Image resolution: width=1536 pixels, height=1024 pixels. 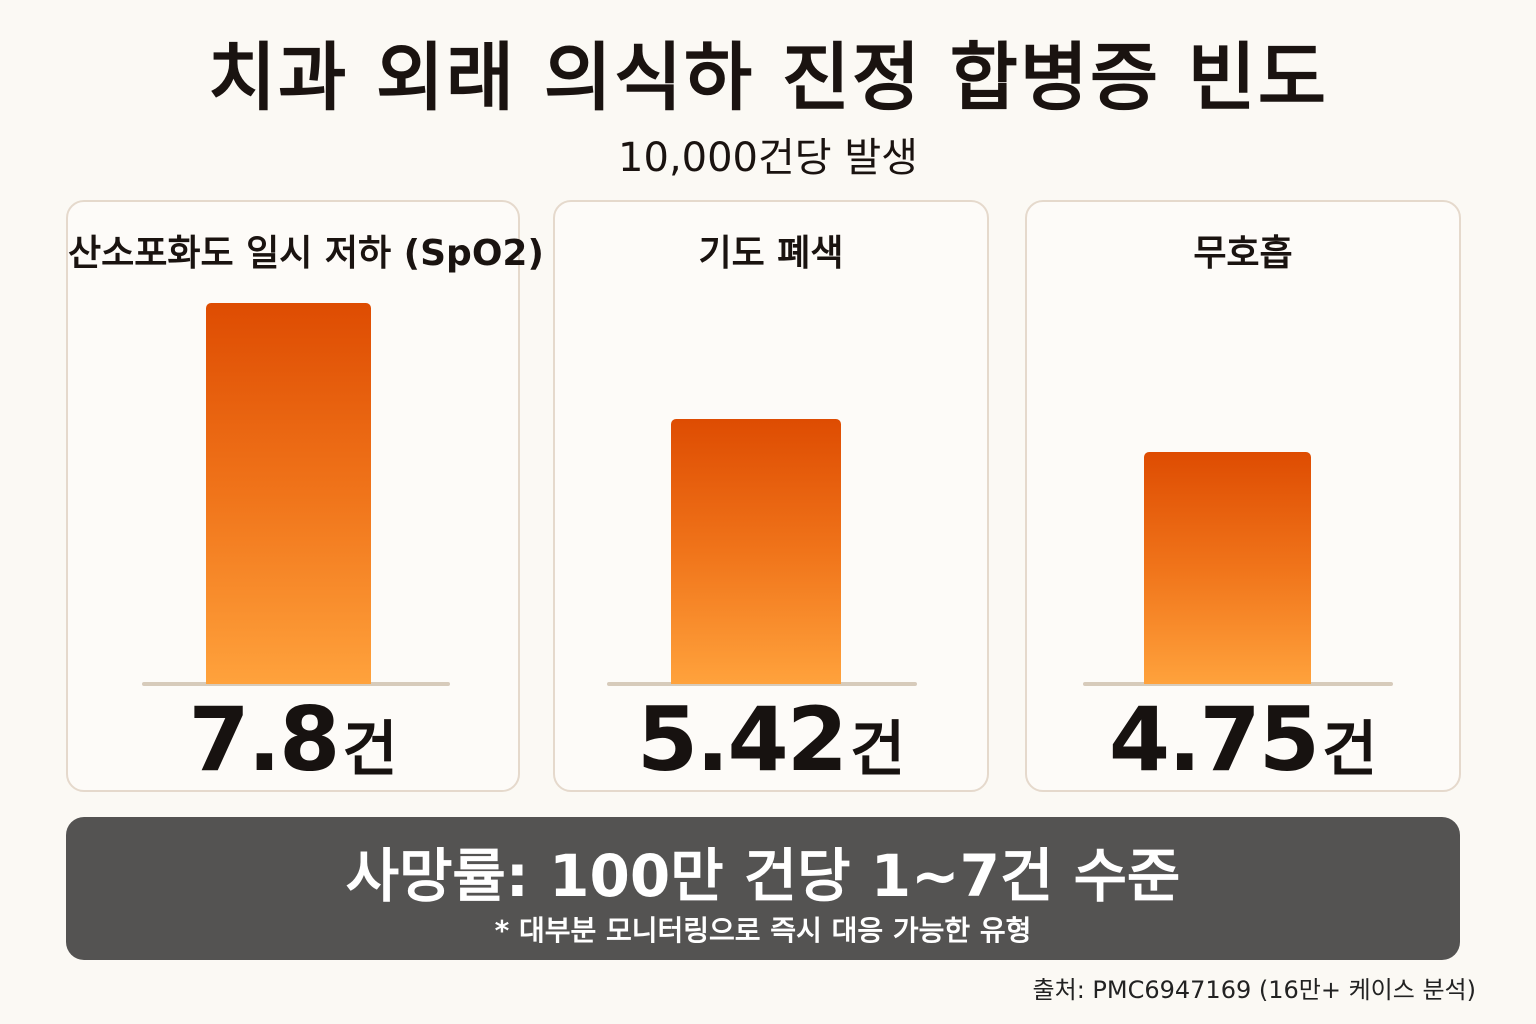 I want to click on value-unit-apnea: 건, so click(x=1349, y=750).